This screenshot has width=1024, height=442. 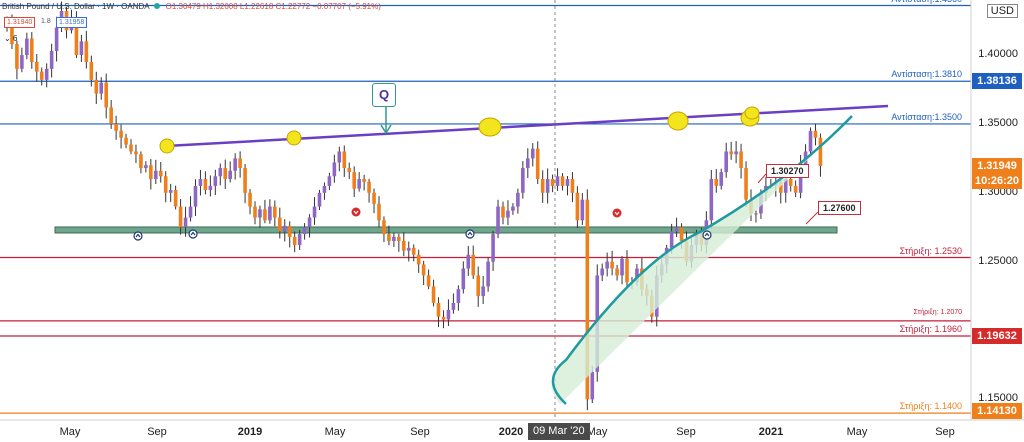 I want to click on currency-label: USD, so click(x=1002, y=11).